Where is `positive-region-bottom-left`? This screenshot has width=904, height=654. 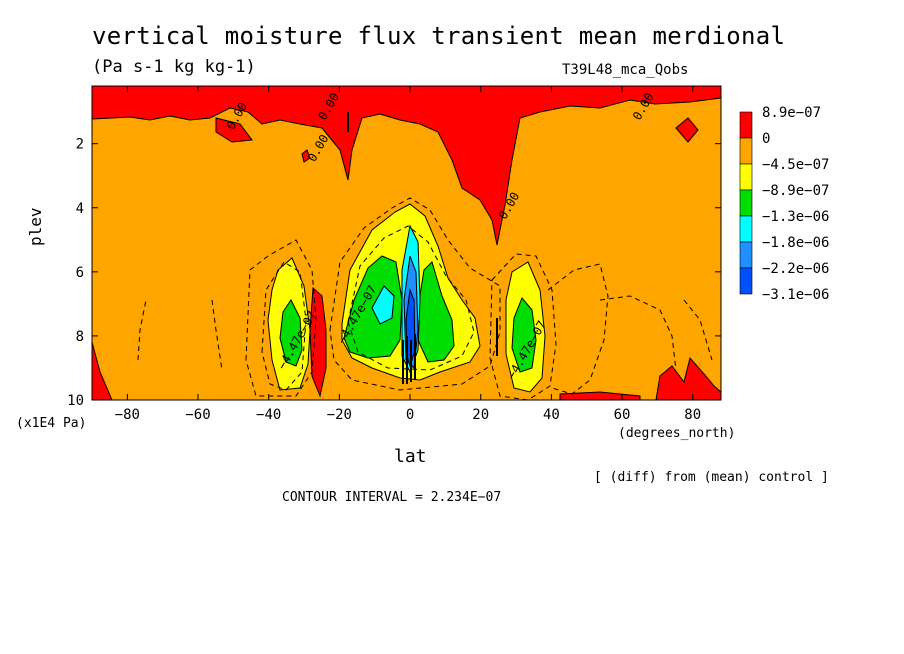 positive-region-bottom-left is located at coordinates (102, 370).